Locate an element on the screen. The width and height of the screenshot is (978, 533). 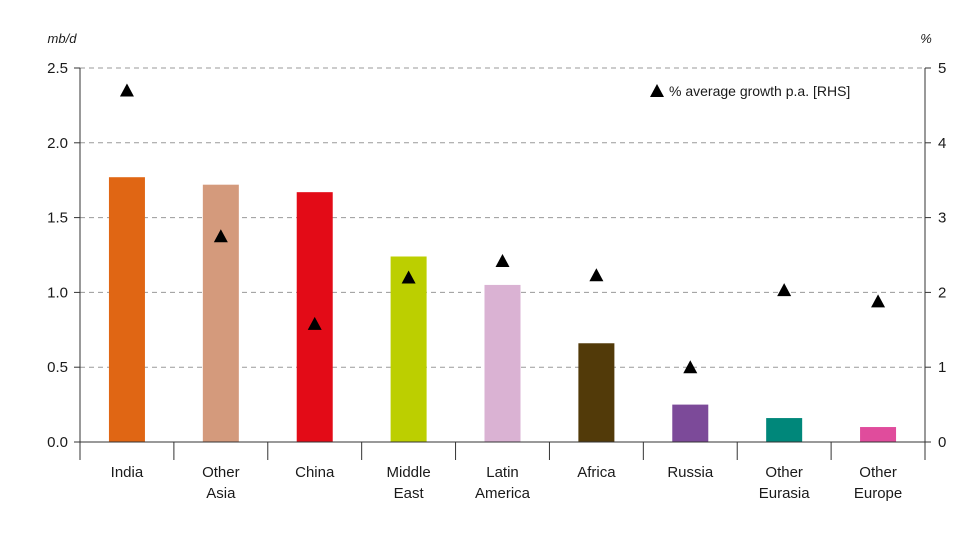
right-tick-label: 1 is located at coordinates (942, 367).